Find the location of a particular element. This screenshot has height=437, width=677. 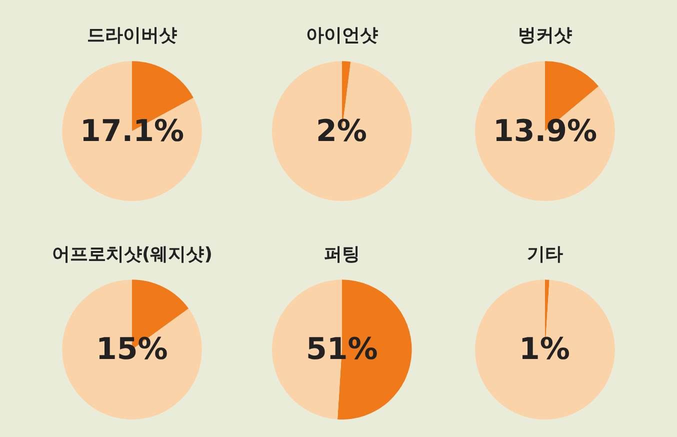

text: 1% is located at coordinates (544, 349).